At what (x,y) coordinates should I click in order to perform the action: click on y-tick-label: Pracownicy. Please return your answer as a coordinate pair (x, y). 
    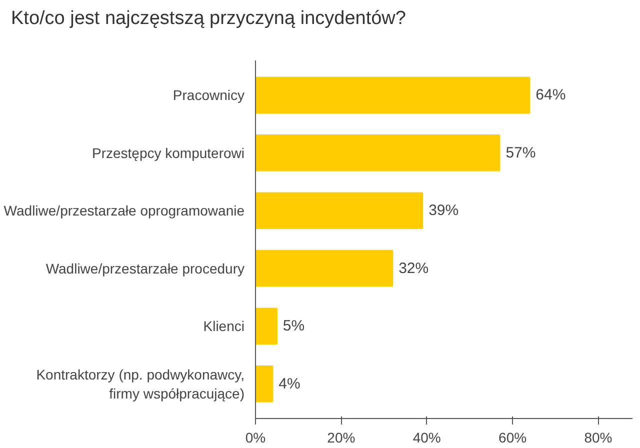
    Looking at the image, I should click on (208, 95).